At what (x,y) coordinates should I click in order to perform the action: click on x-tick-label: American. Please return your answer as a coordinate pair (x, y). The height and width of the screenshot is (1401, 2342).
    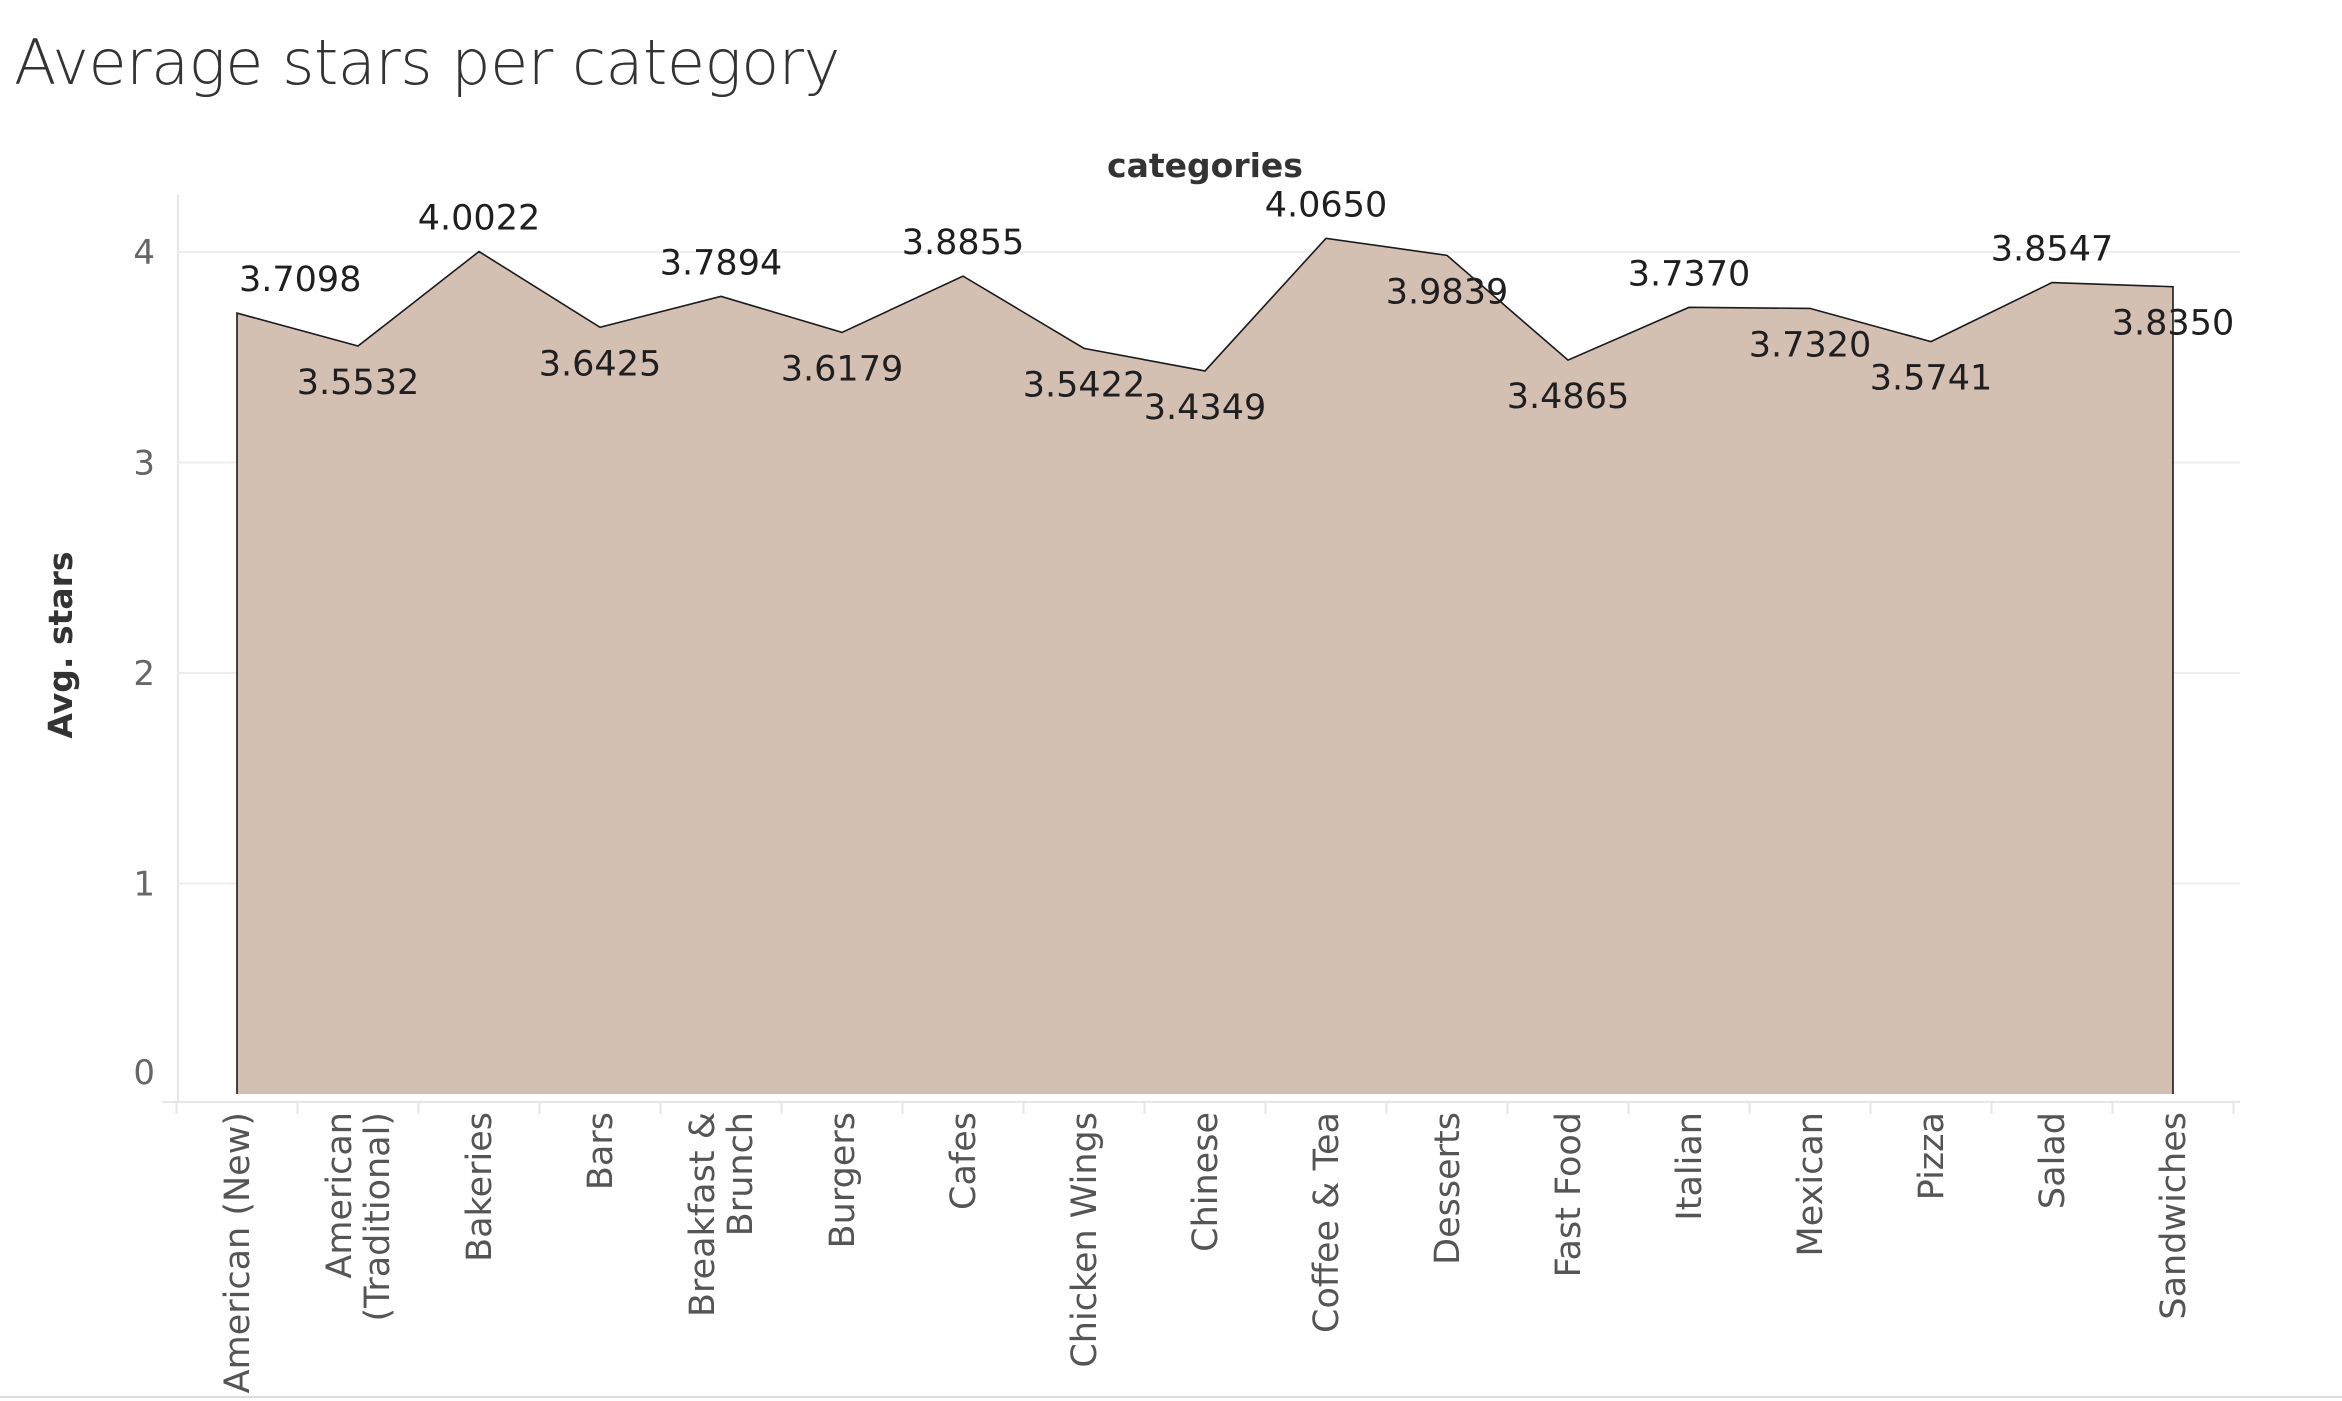
    Looking at the image, I should click on (340, 1195).